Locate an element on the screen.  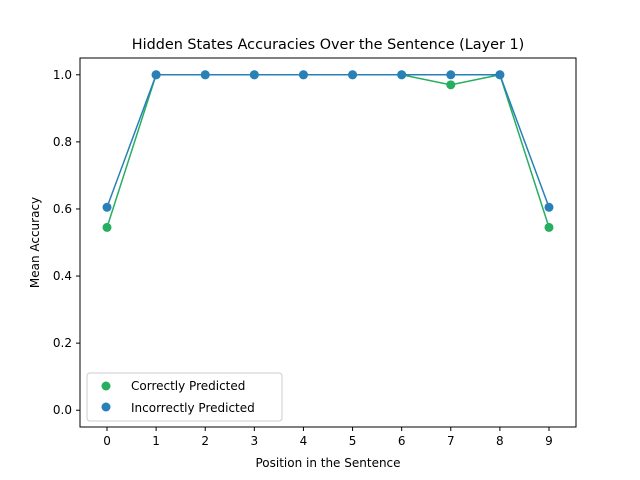
x-tick-label: 5 is located at coordinates (353, 441).